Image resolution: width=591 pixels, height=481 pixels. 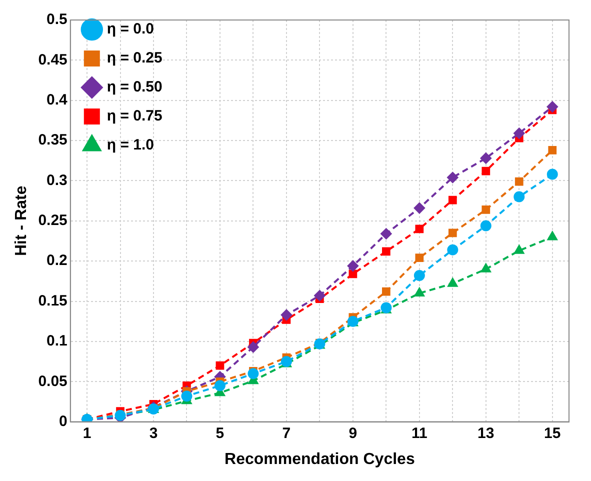 I want to click on y-tick-label: 0.15, so click(x=53, y=301).